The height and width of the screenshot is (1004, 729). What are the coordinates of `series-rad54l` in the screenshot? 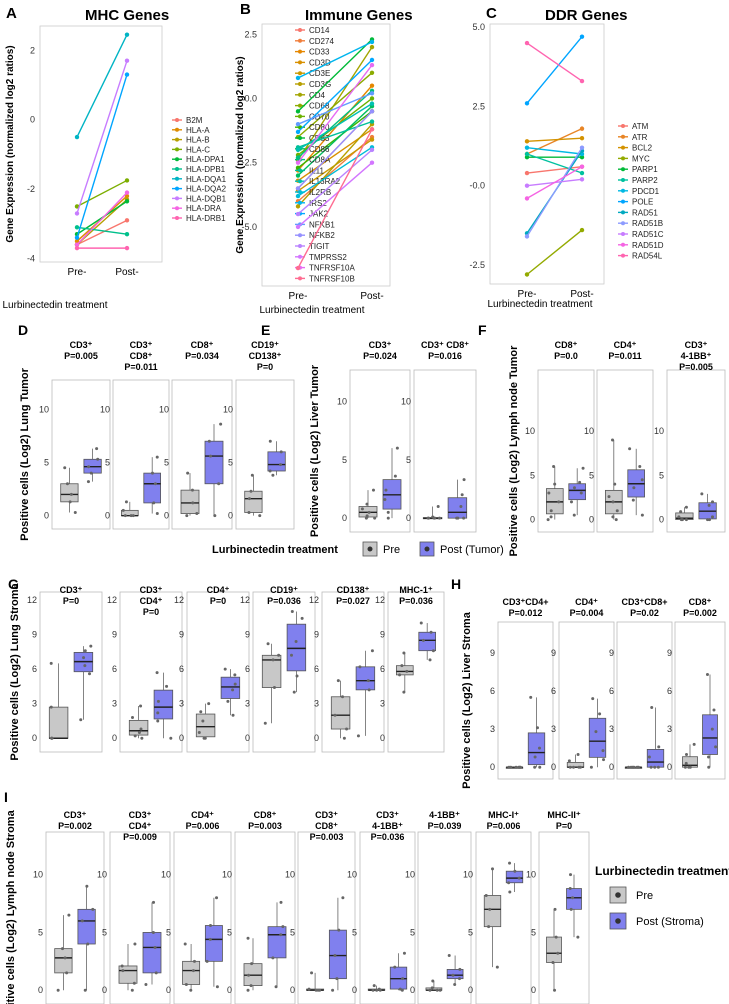 It's located at (554, 62).